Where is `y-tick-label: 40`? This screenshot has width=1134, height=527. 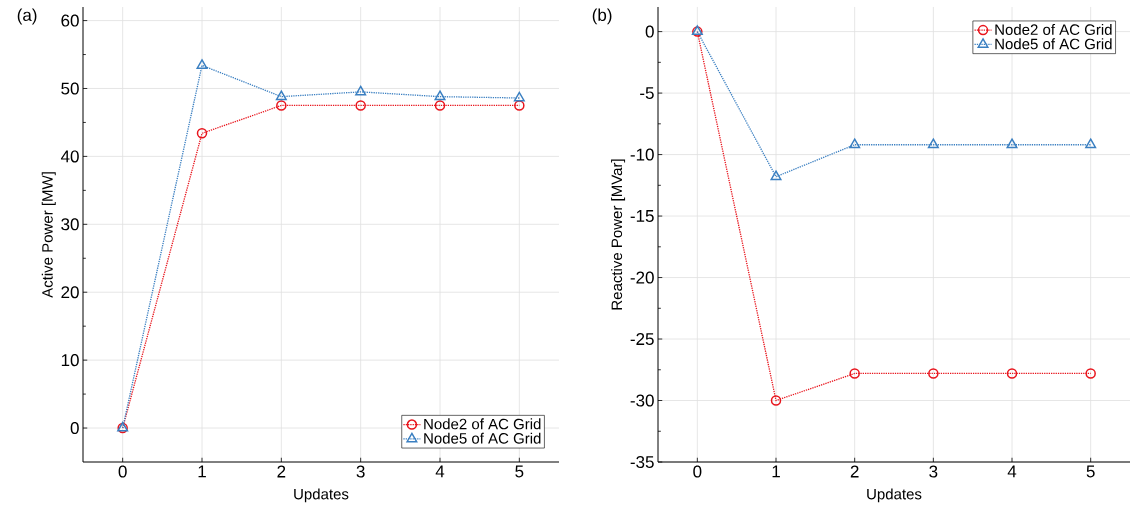
y-tick-label: 40 is located at coordinates (69, 156).